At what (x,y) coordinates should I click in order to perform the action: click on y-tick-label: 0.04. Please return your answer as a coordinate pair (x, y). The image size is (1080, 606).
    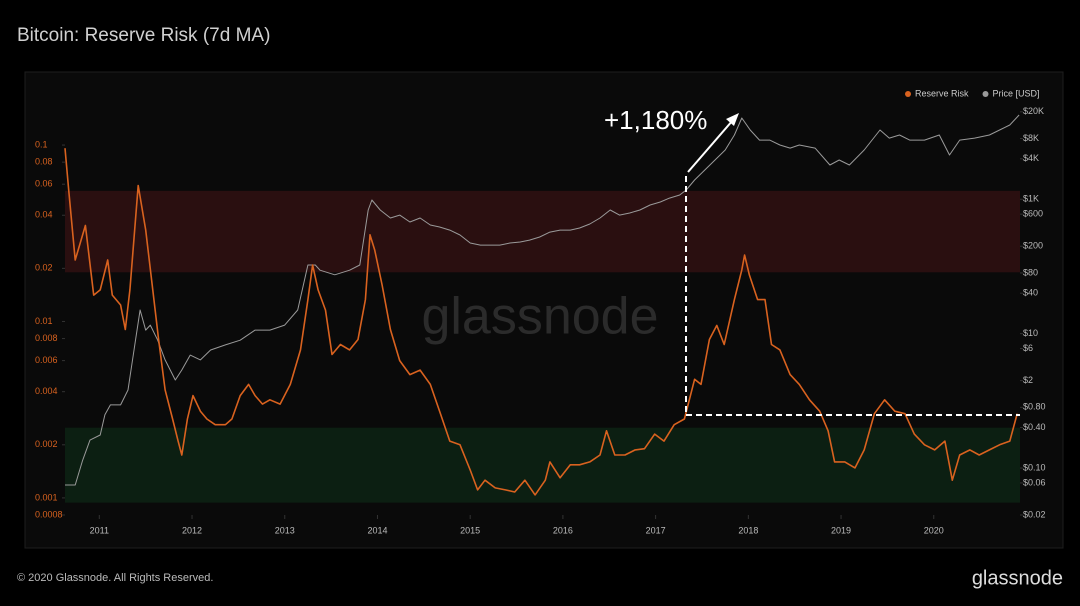
    Looking at the image, I should click on (44, 215).